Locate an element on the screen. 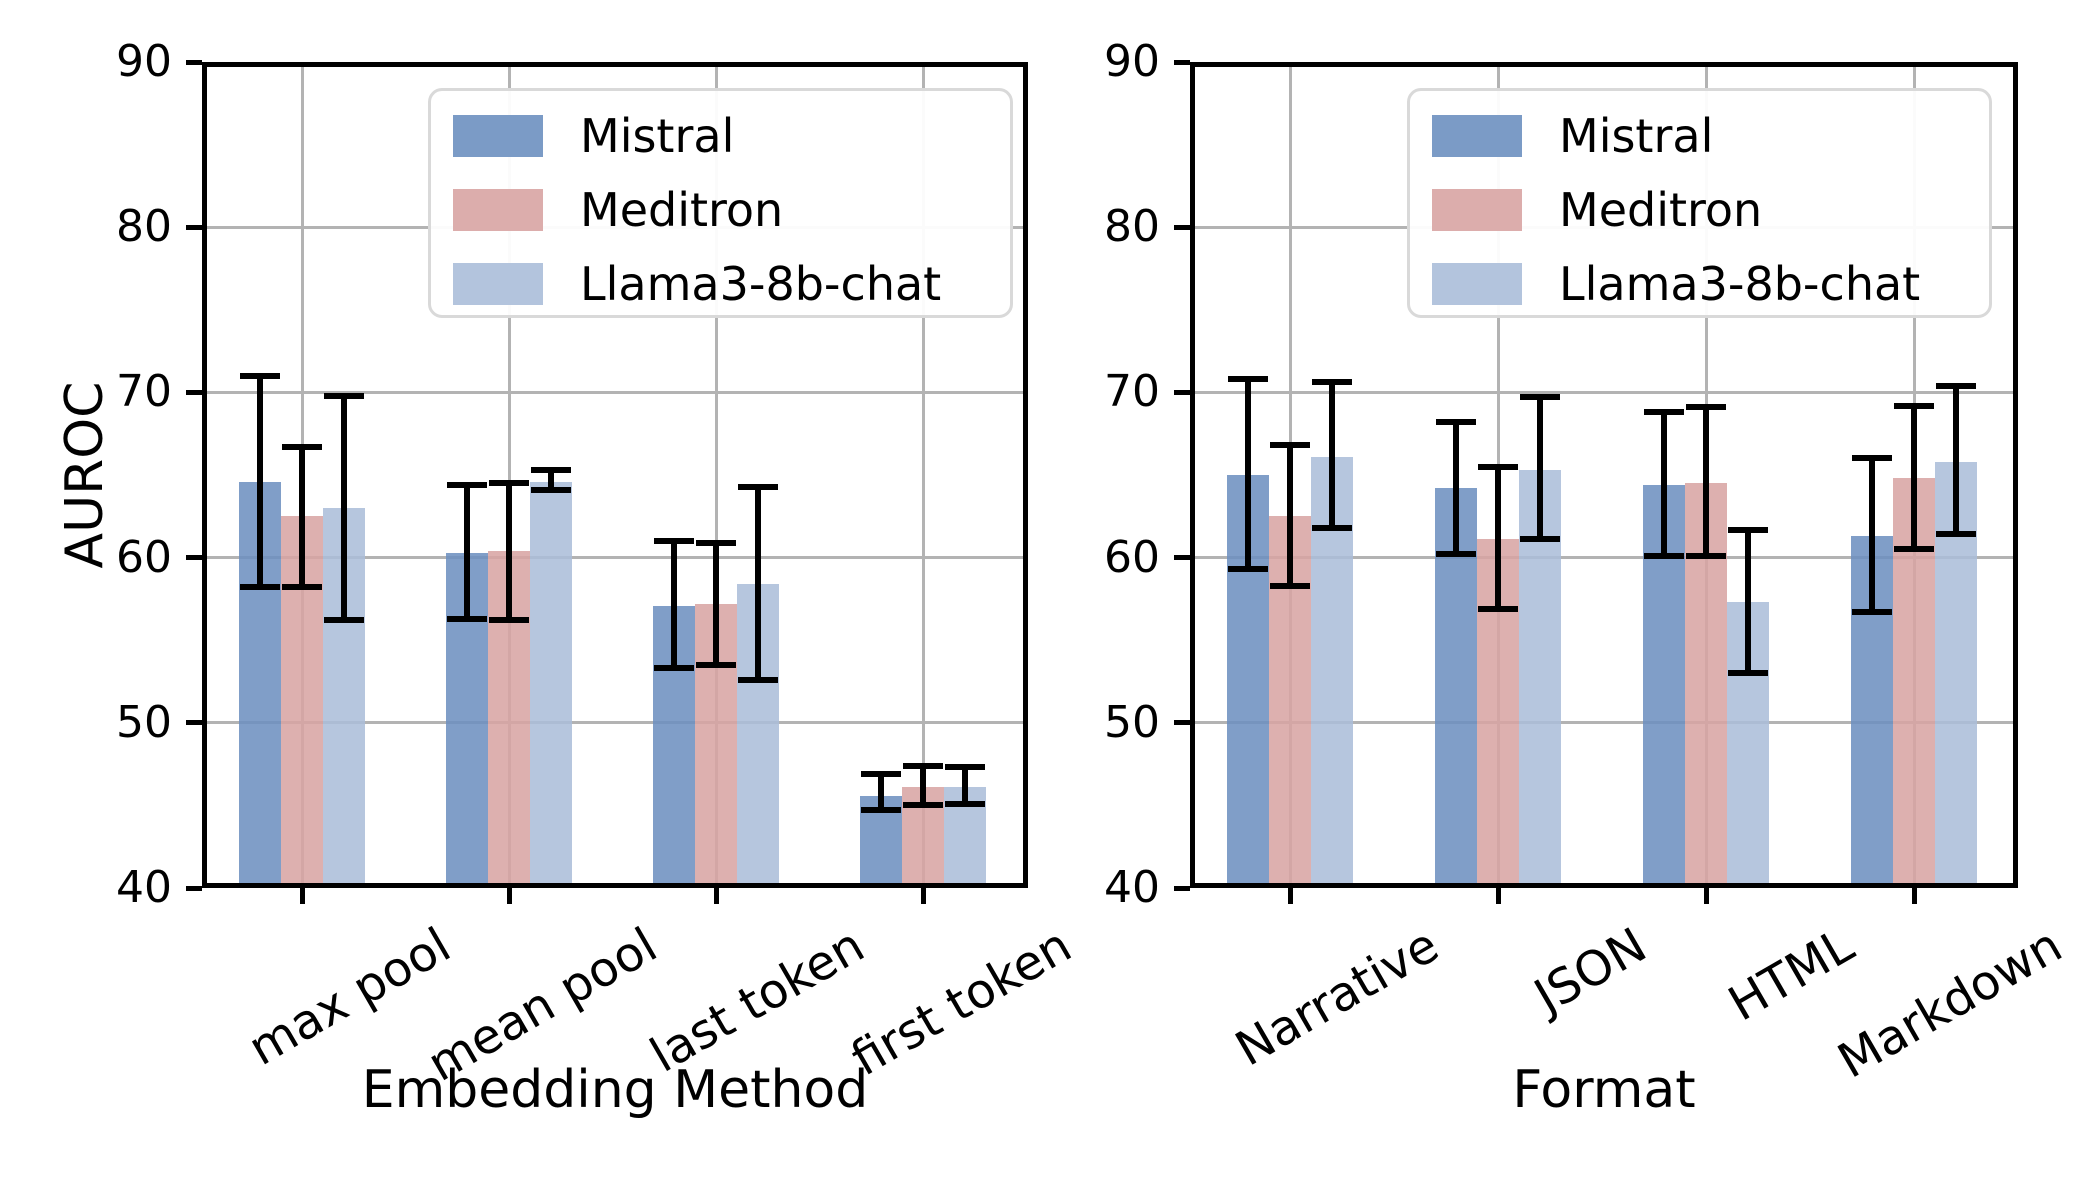 This screenshot has height=1200, width=2100. bar-llama3-8b-chat-mean-pool is located at coordinates (551, 684).